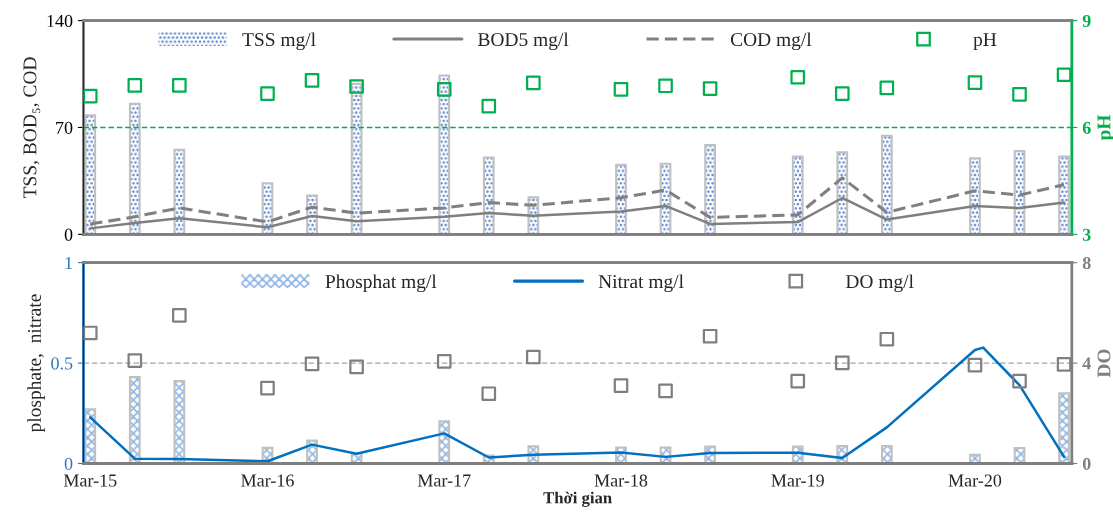  Describe the element at coordinates (32, 128) in the screenshot. I see `y-axis-title: TSS, BOD₅, COD` at that location.